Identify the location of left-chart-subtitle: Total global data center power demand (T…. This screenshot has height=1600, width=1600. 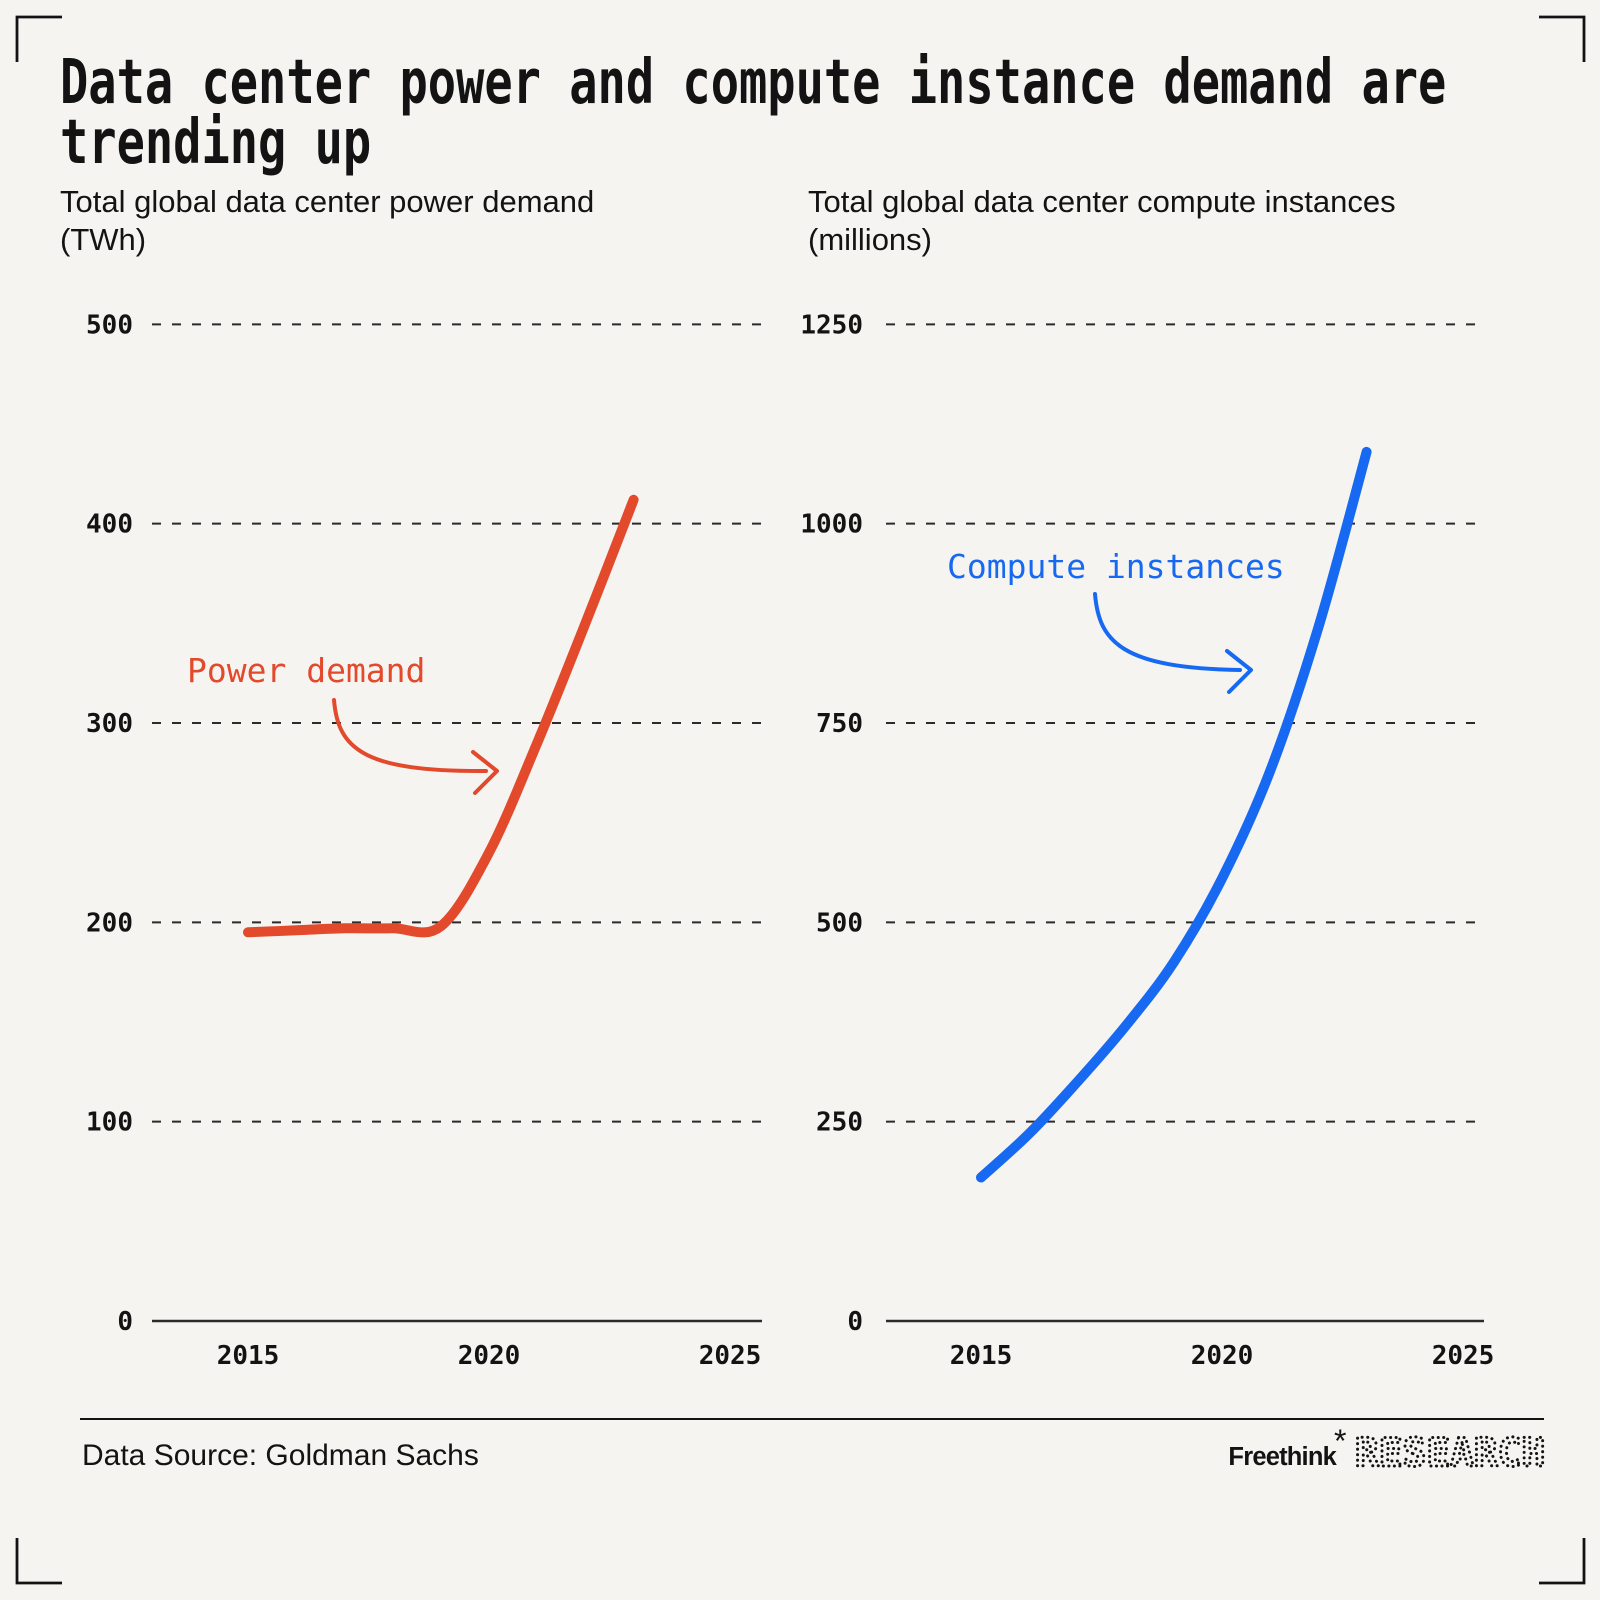
(327, 220).